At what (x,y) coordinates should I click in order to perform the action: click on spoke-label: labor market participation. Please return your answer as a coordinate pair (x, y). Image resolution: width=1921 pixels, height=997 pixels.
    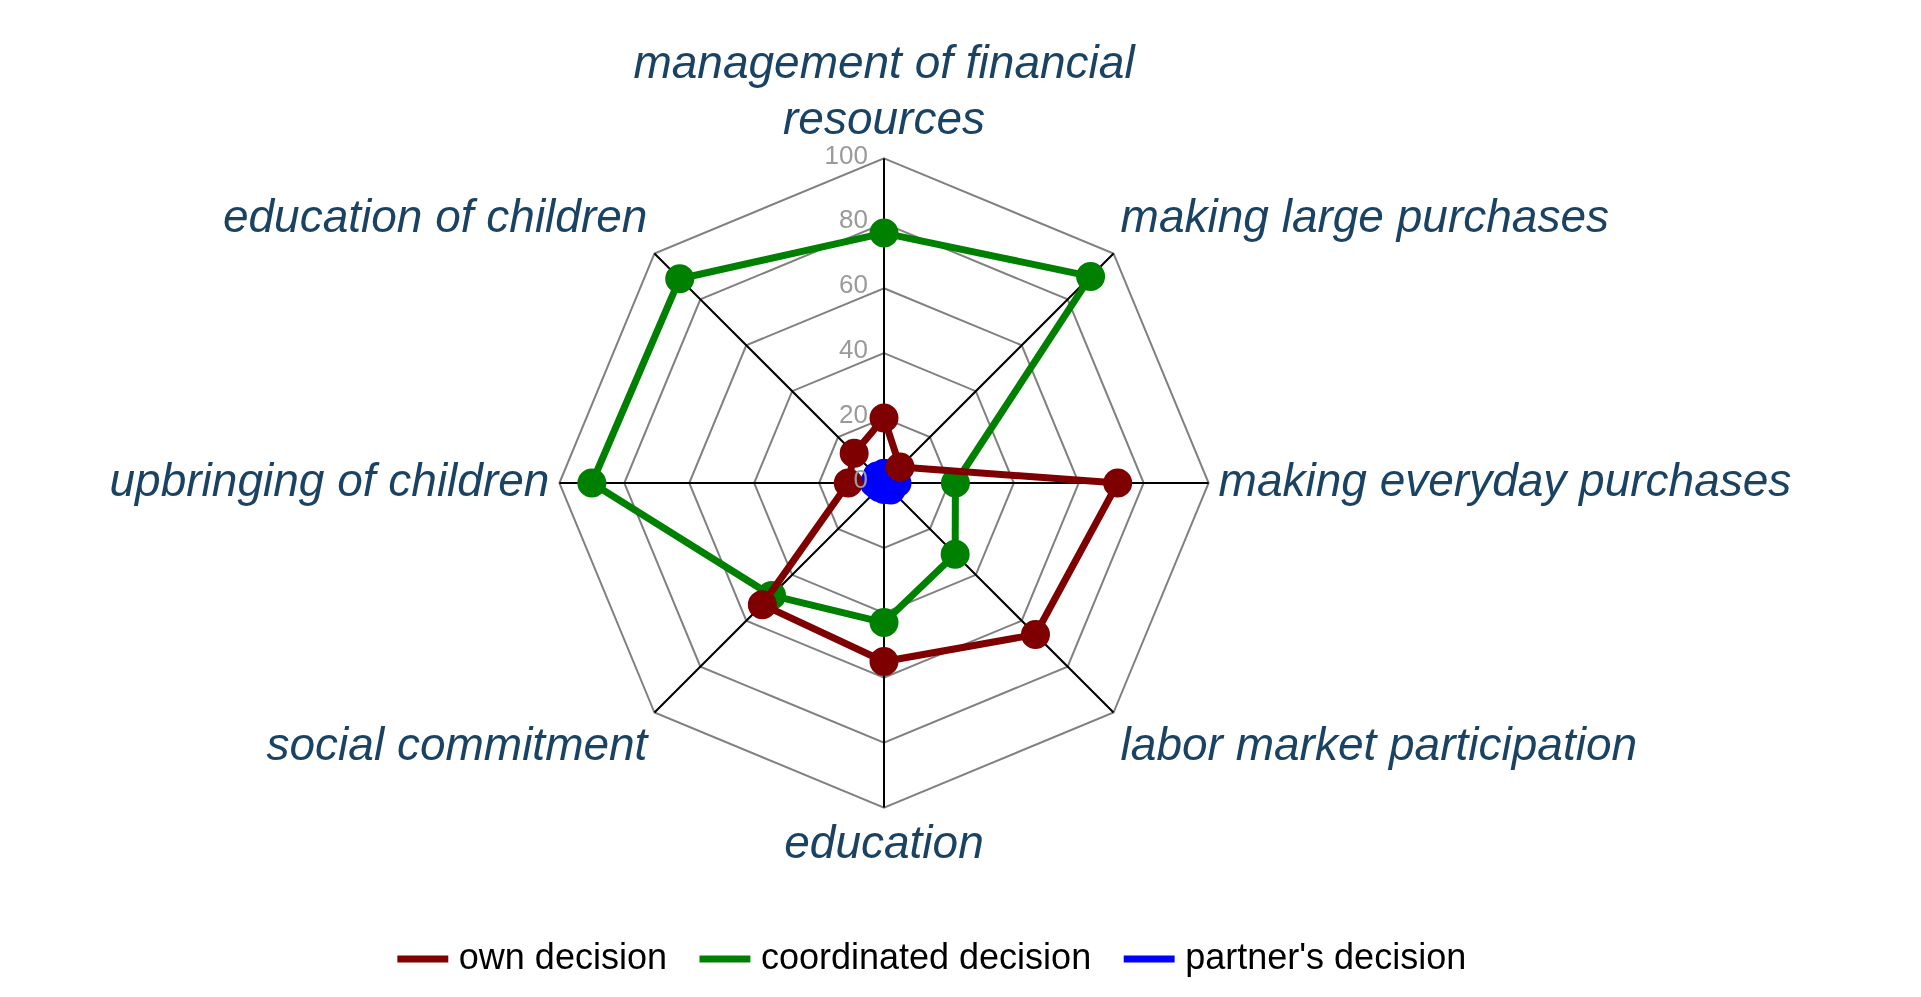
    Looking at the image, I should click on (1379, 743).